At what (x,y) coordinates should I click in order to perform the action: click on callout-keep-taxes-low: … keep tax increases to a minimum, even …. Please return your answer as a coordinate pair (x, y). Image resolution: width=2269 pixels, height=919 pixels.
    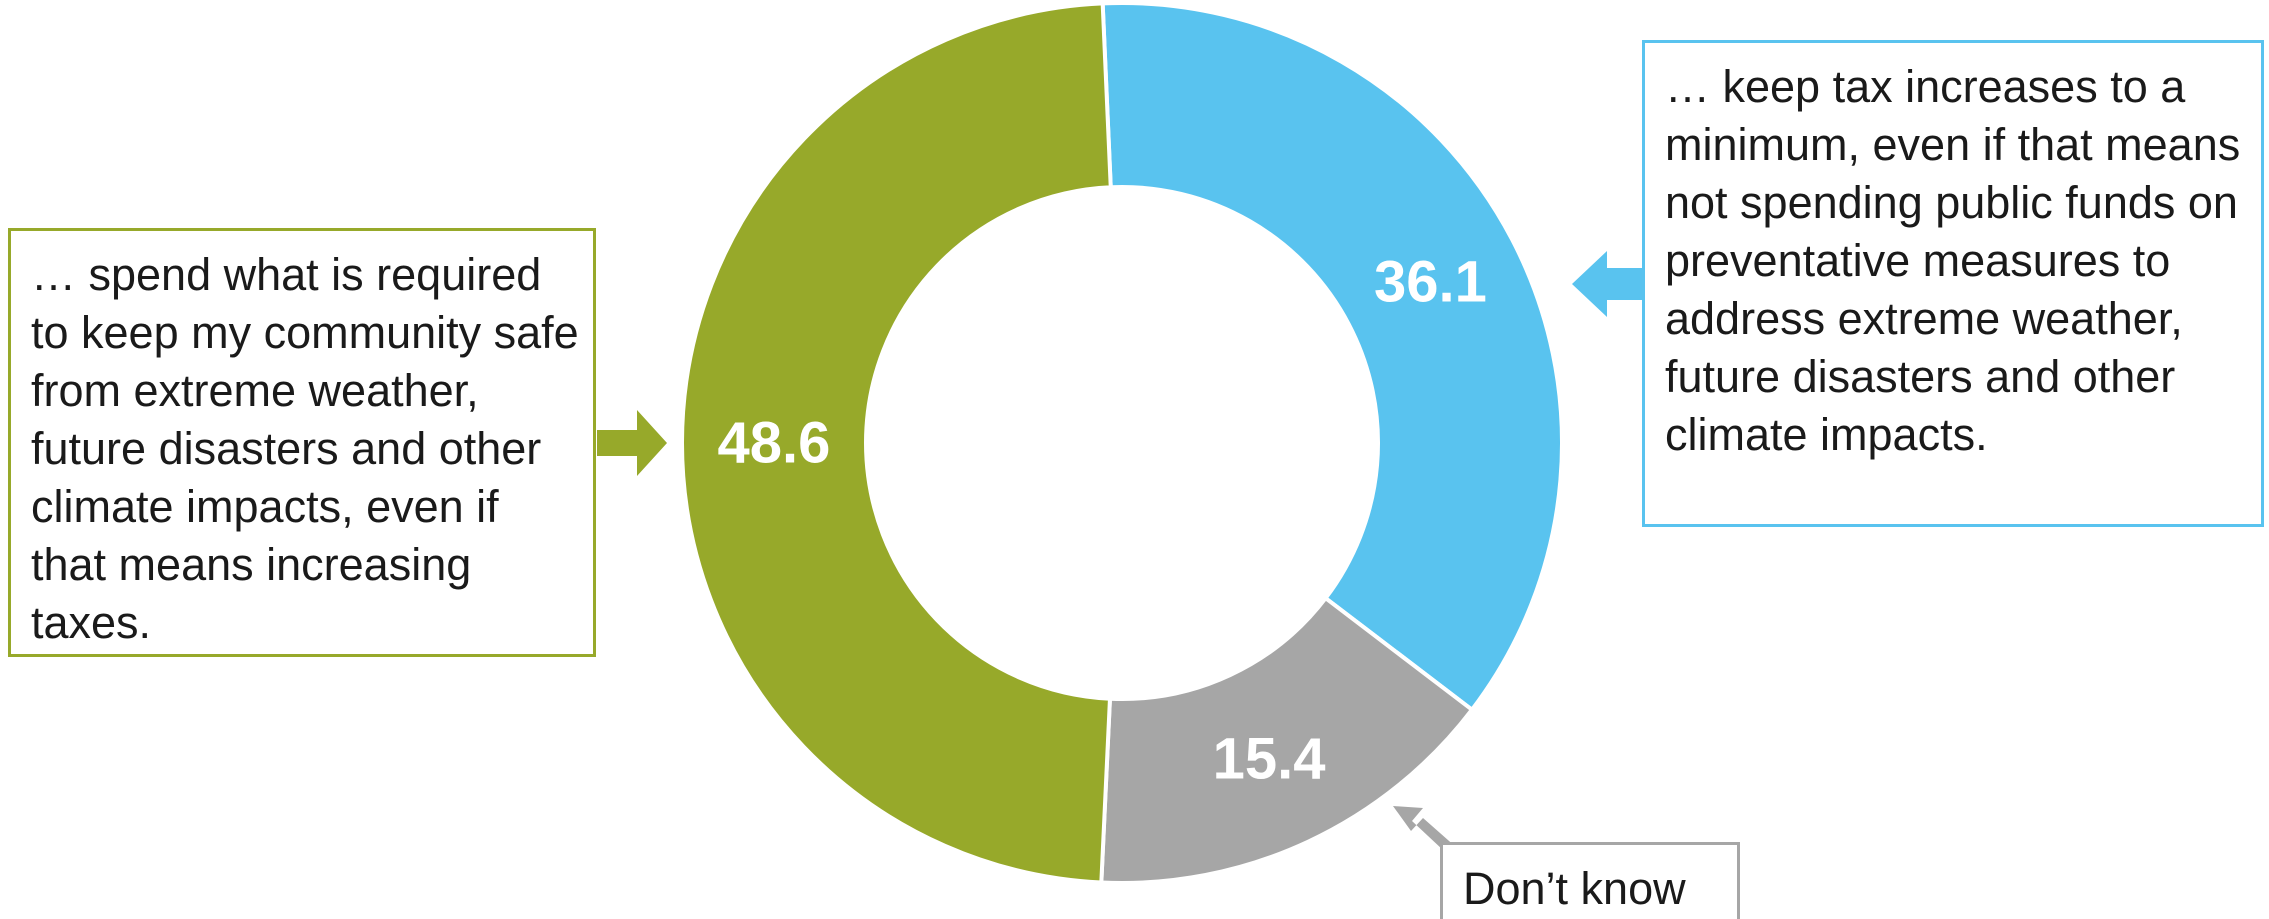
    Looking at the image, I should click on (1953, 283).